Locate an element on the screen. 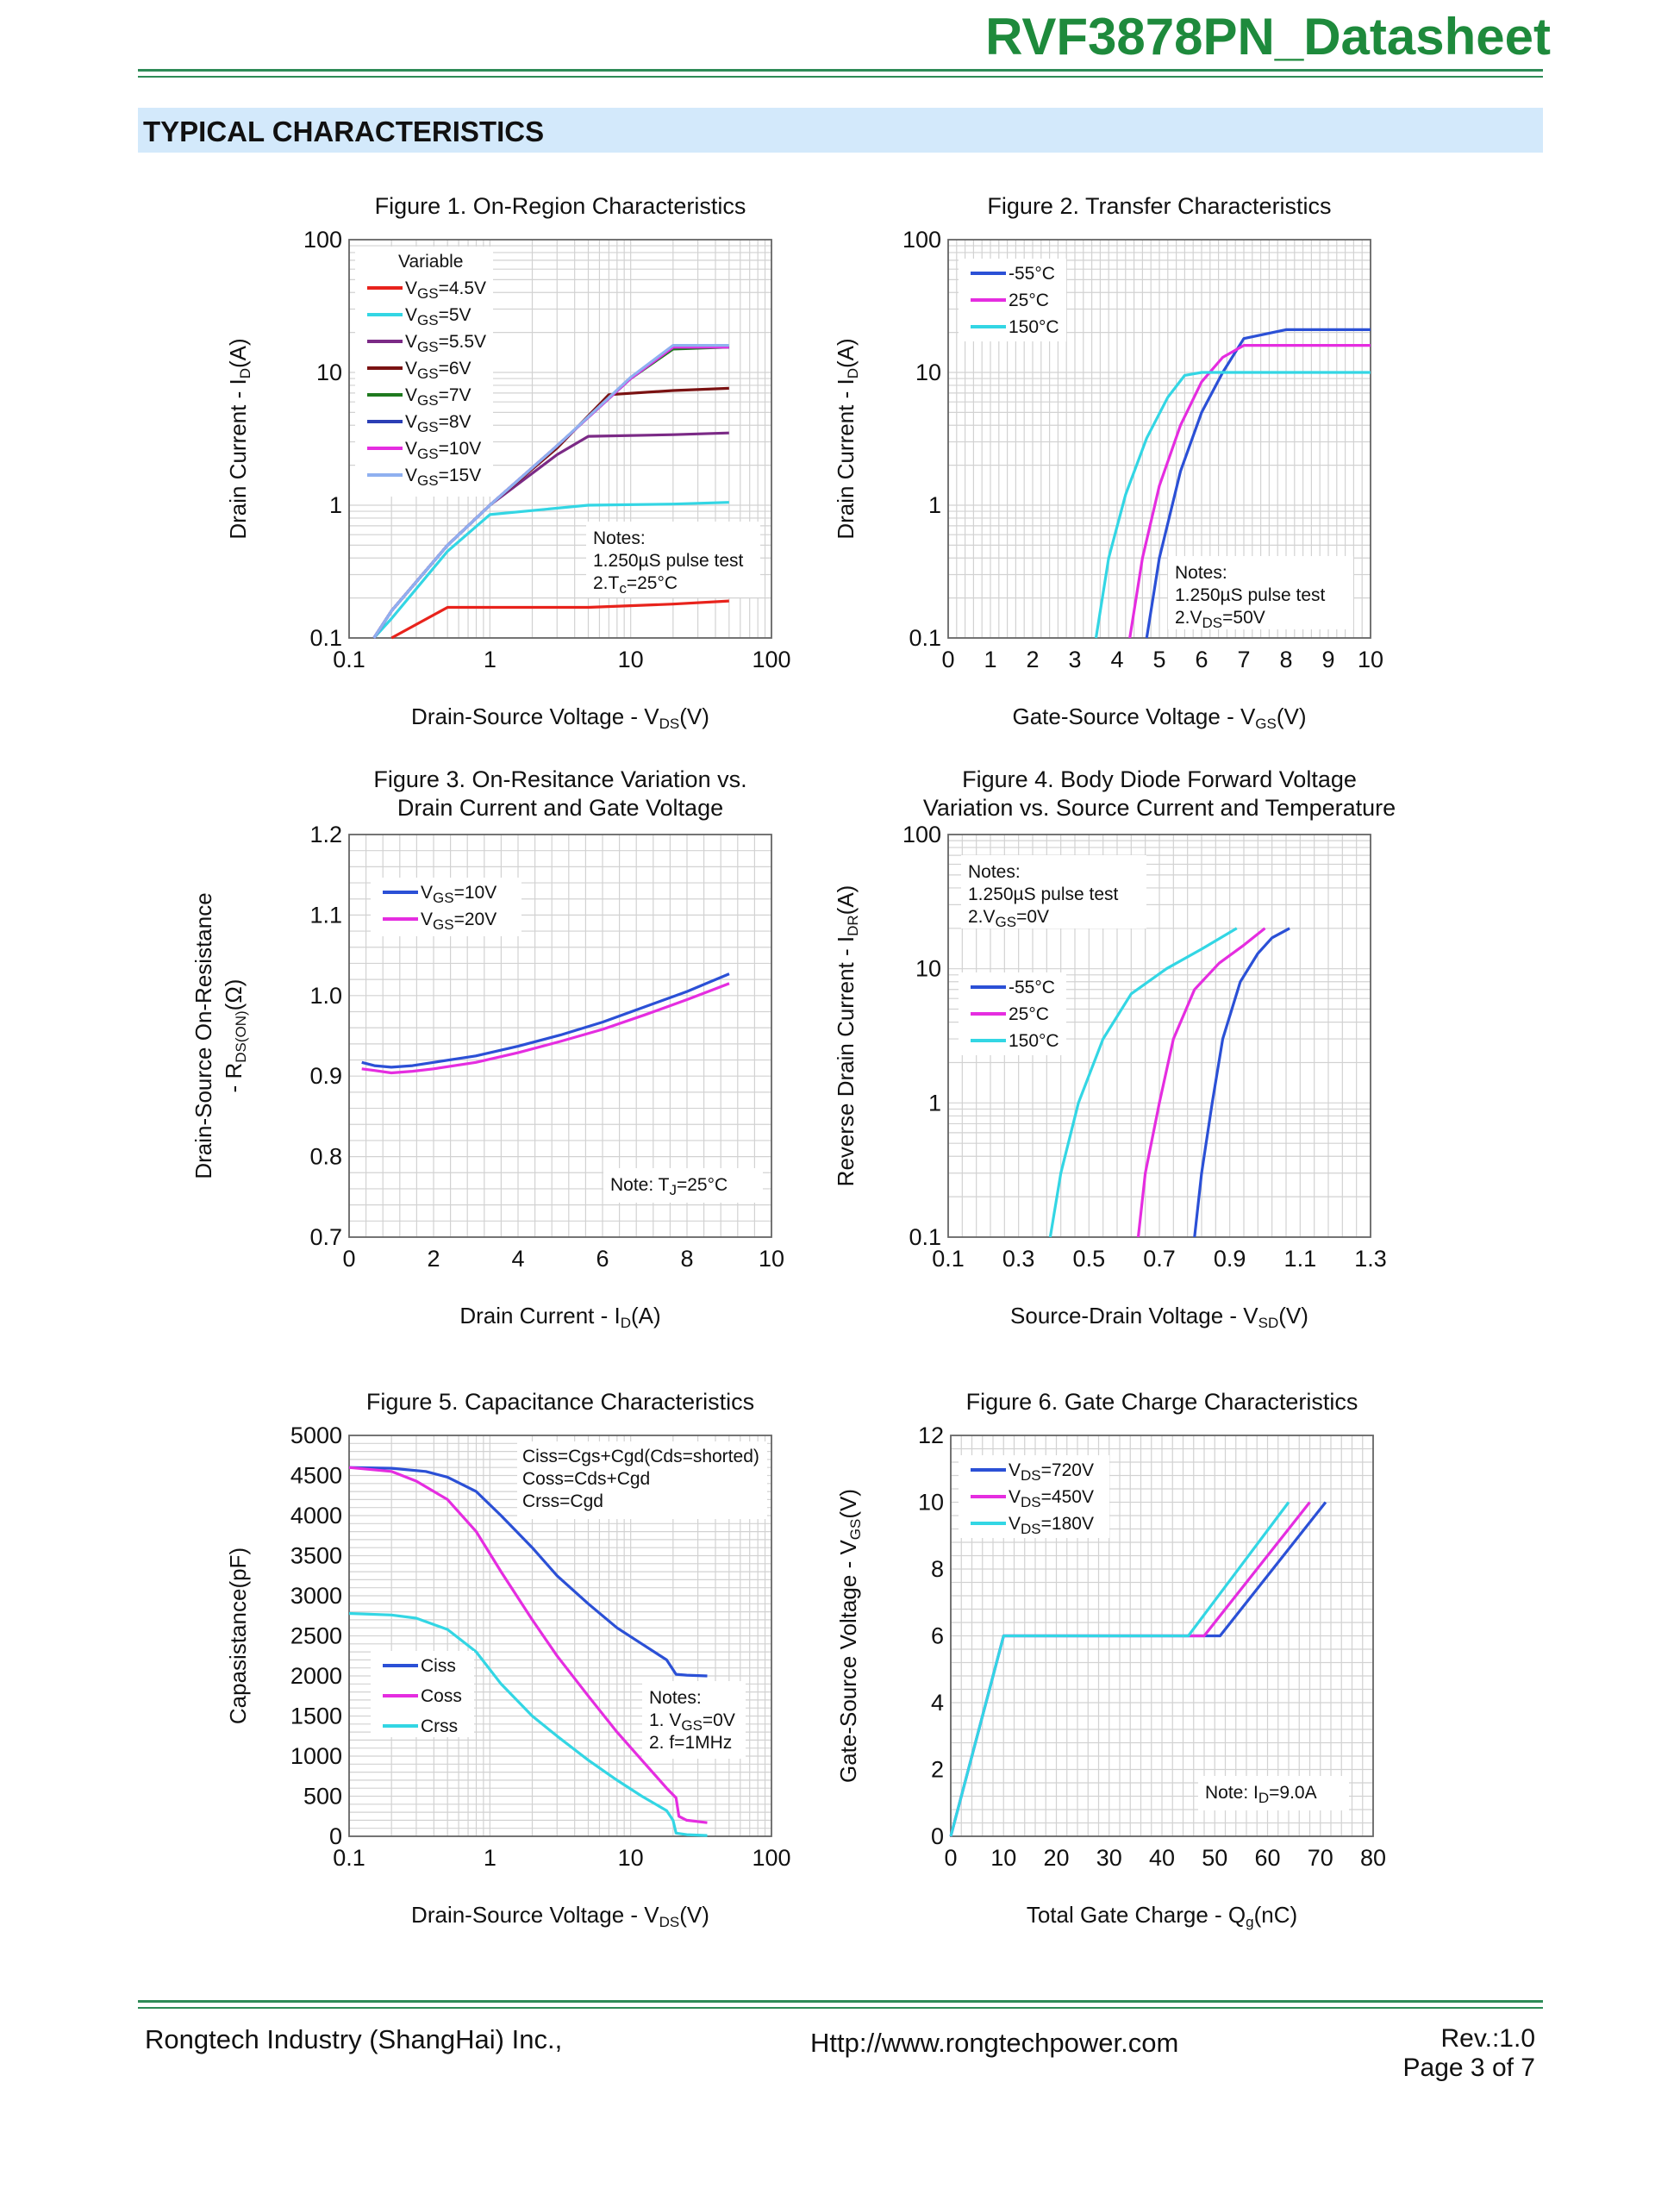 This screenshot has height=2207, width=1680. fig2-xtick-label: 4 is located at coordinates (1116, 659).